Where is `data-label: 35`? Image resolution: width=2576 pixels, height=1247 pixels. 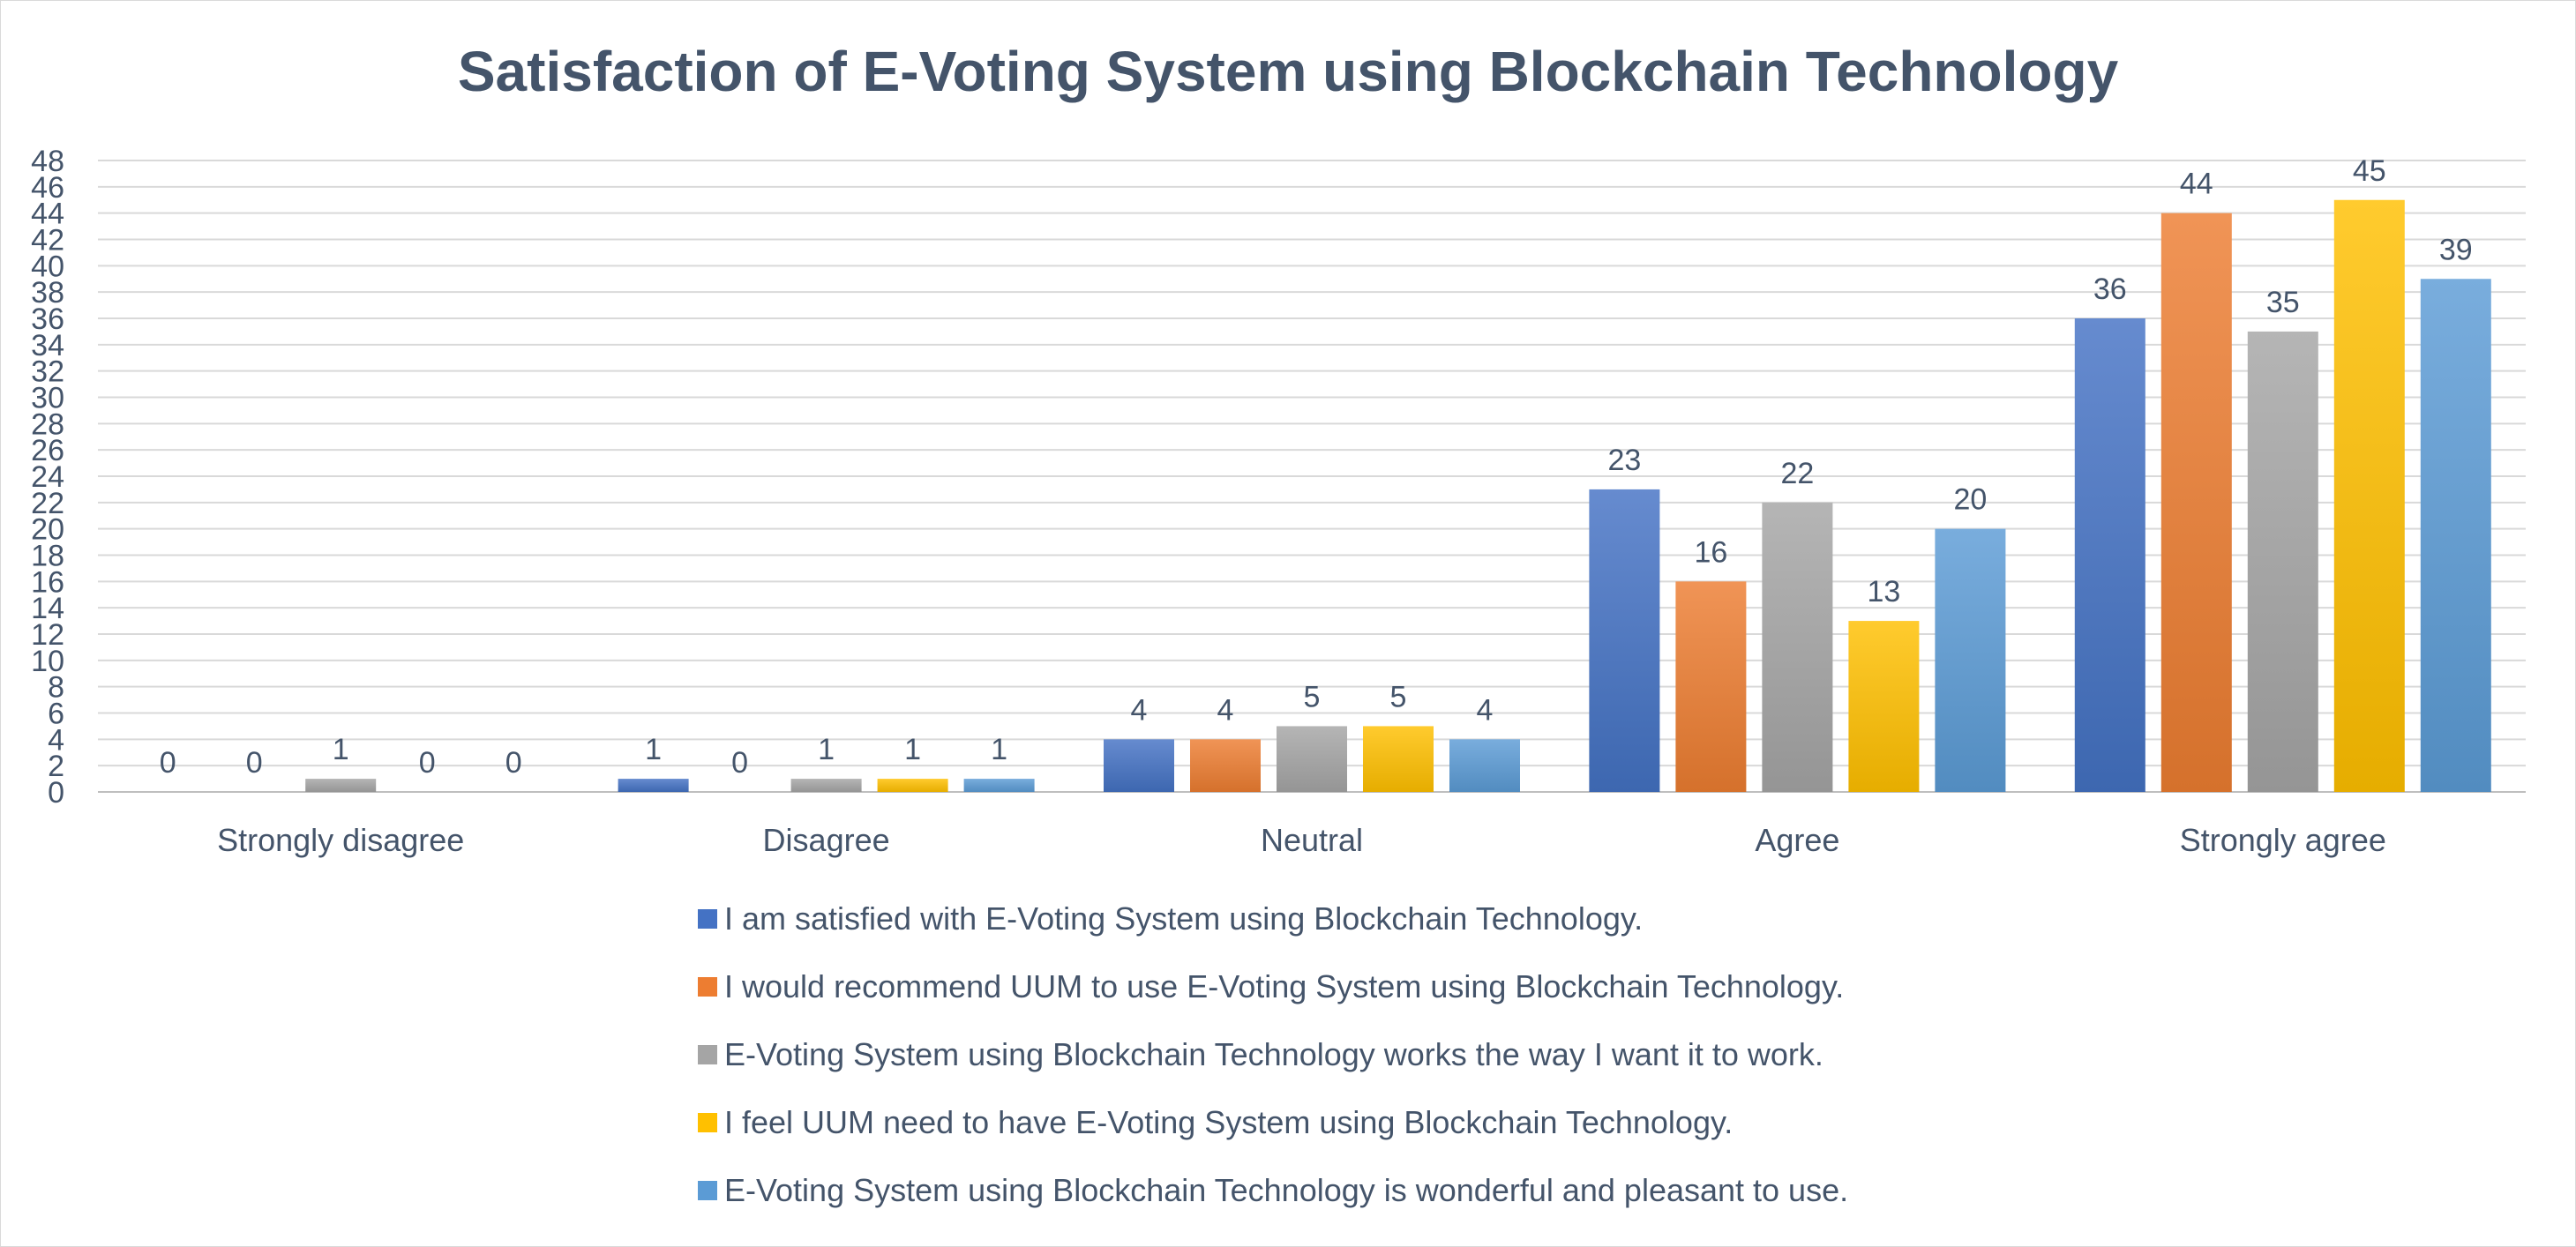 data-label: 35 is located at coordinates (2283, 302).